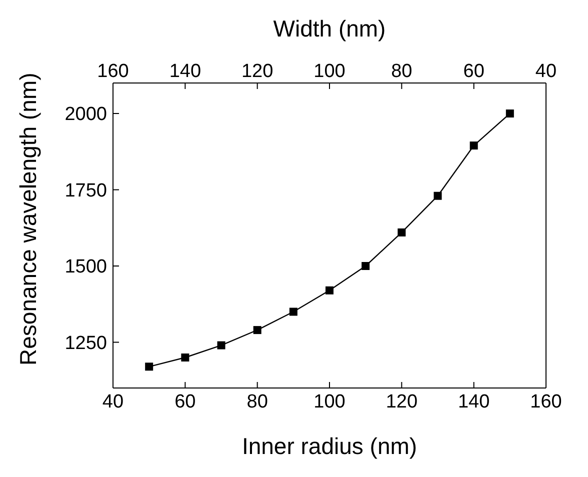 The image size is (588, 477). I want to click on y-tick-label: 1500, so click(85, 267).